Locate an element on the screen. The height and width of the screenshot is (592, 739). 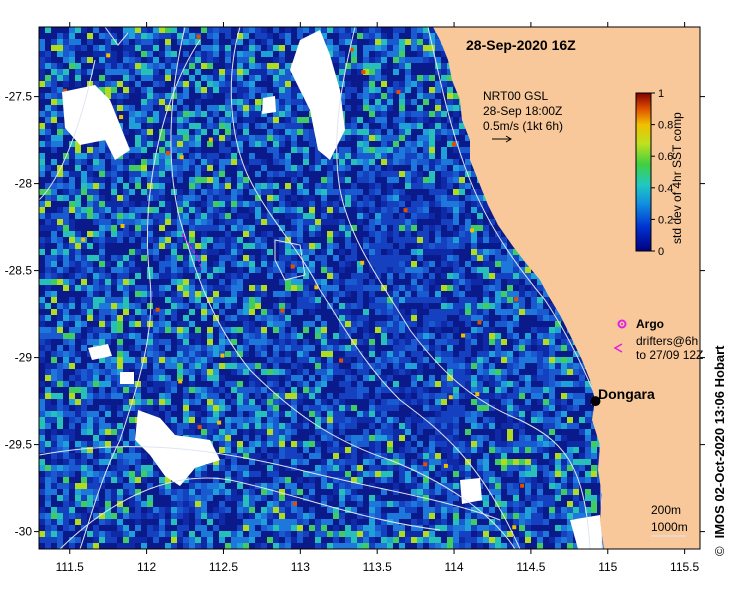
drifter-marker-icon is located at coordinates (618, 348).